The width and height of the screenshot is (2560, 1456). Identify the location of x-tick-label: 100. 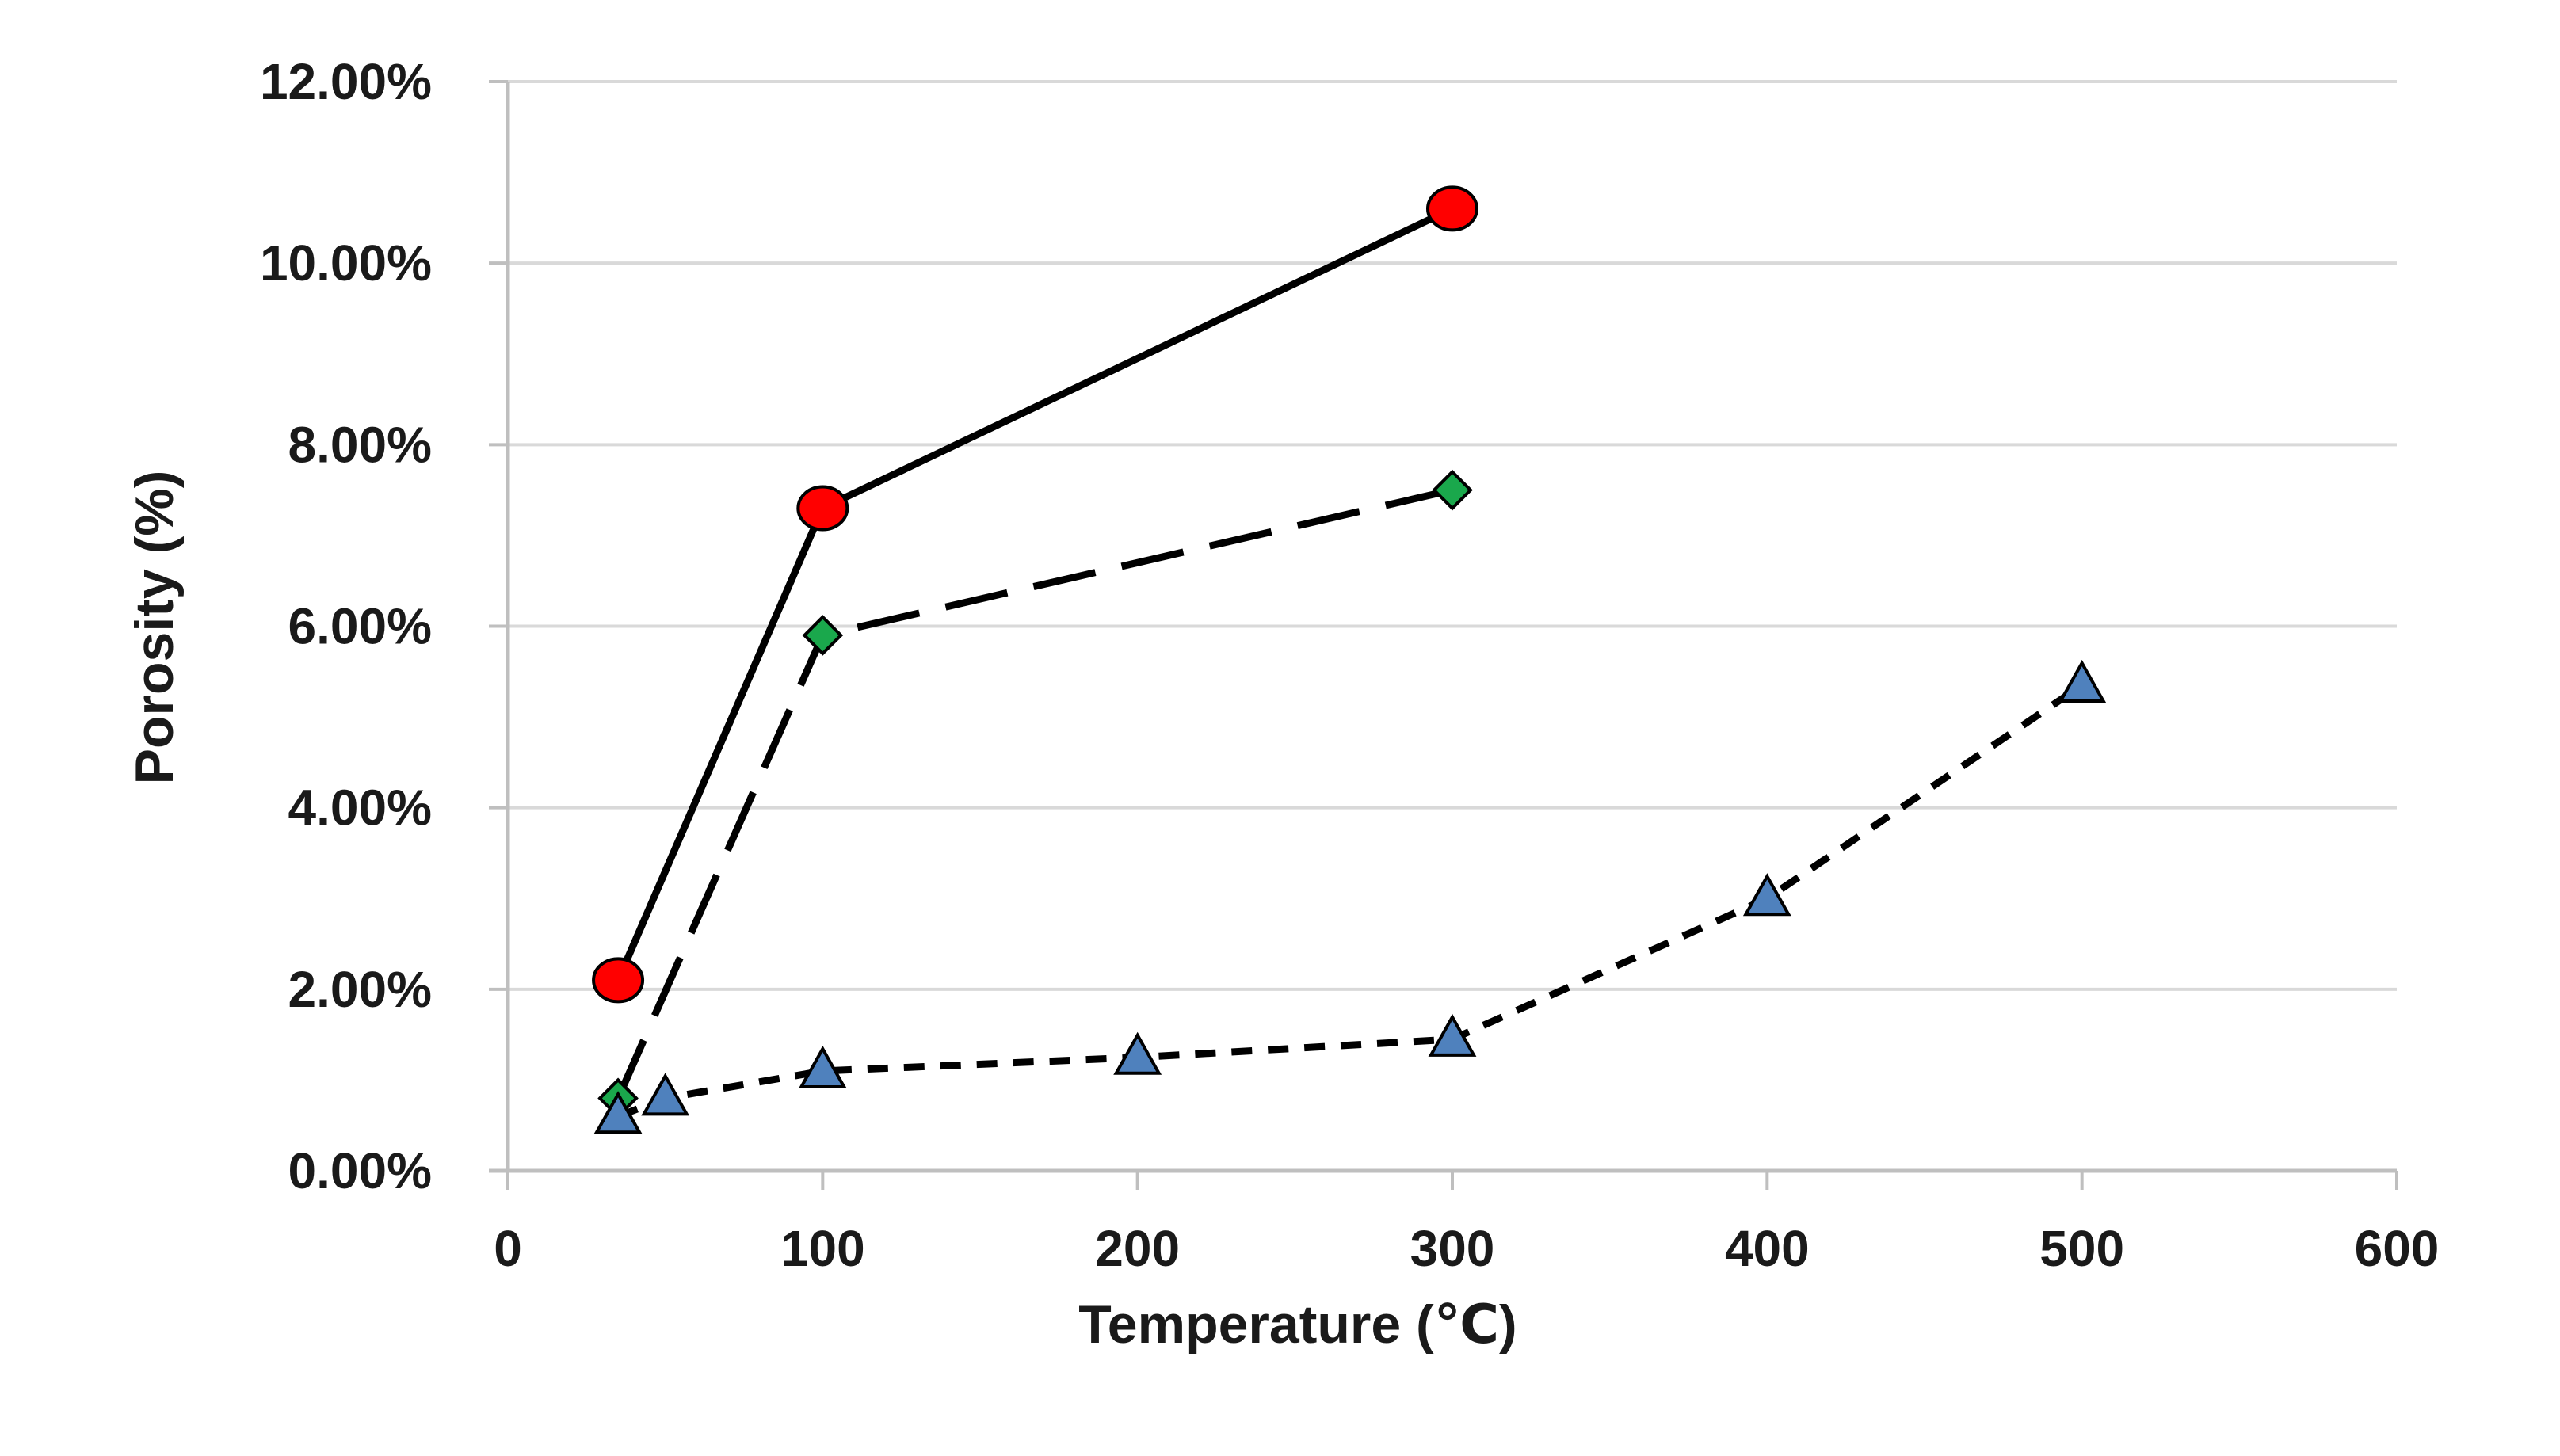
(822, 1248).